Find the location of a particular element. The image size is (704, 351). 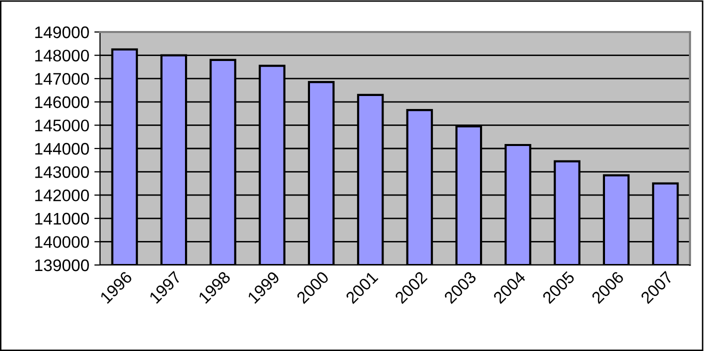

y-tick-label: 140000 is located at coordinates (62, 242).